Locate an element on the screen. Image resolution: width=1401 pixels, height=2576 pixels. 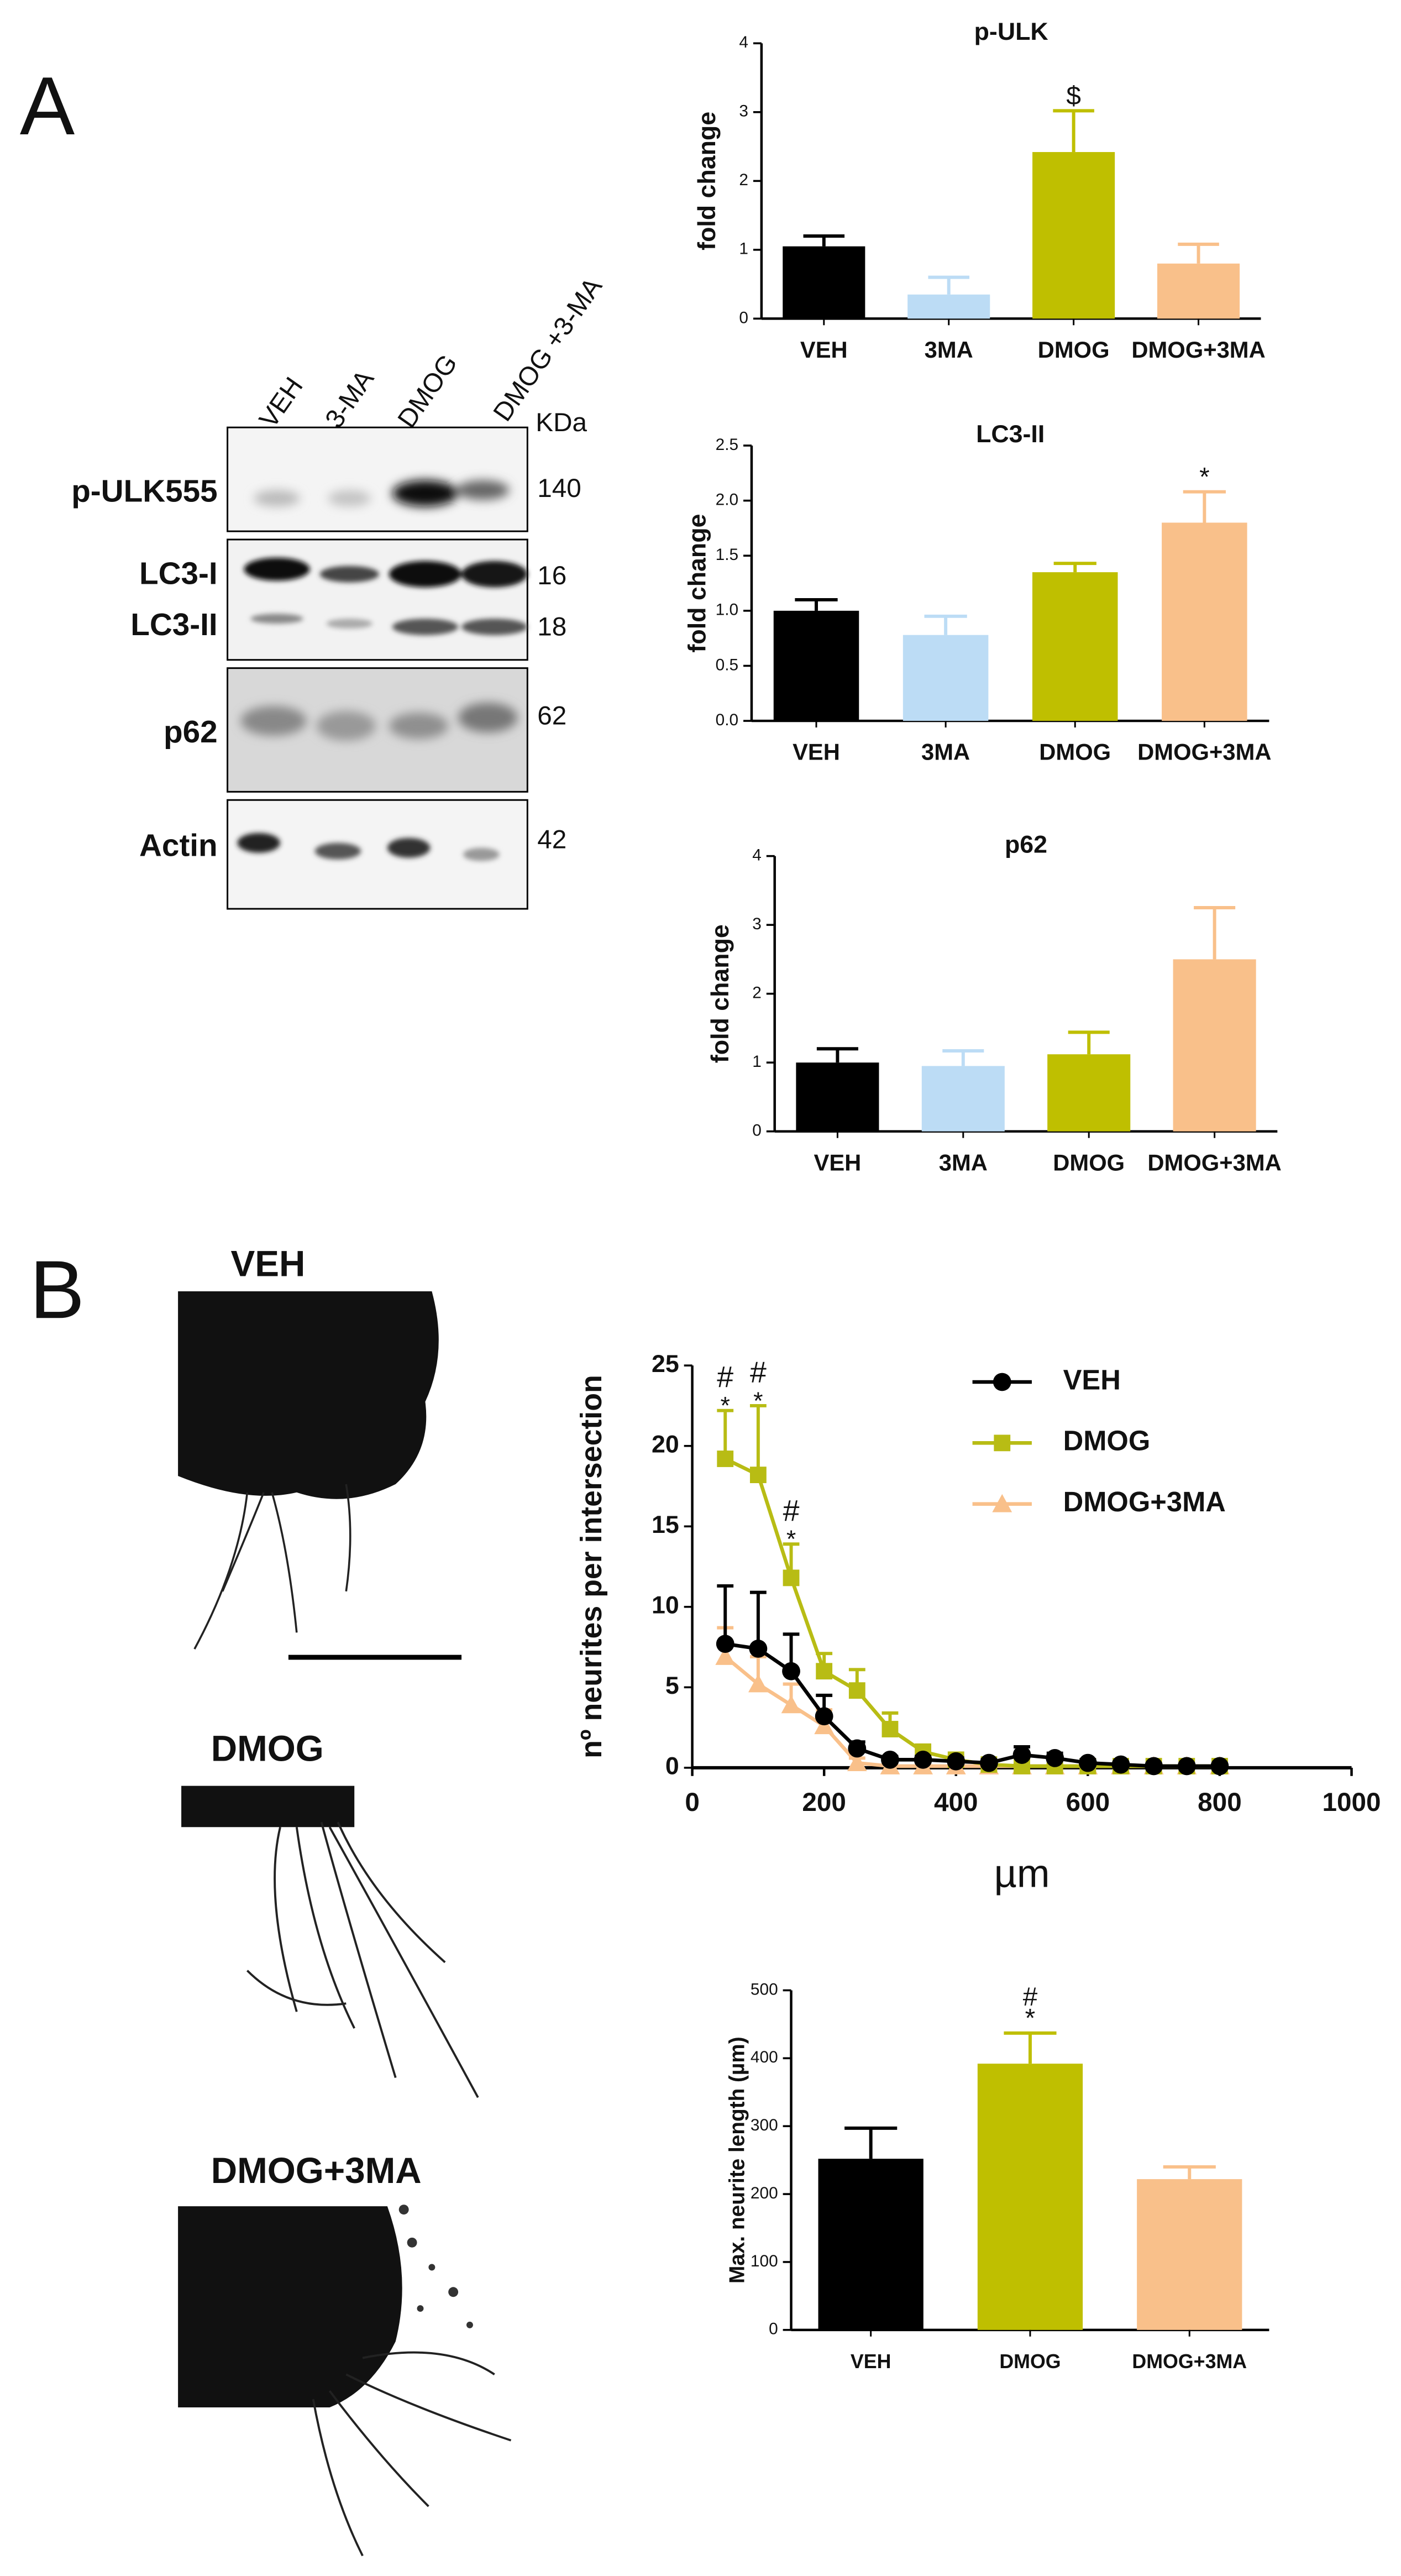
y-tick-label: 1.0 is located at coordinates (727, 610).